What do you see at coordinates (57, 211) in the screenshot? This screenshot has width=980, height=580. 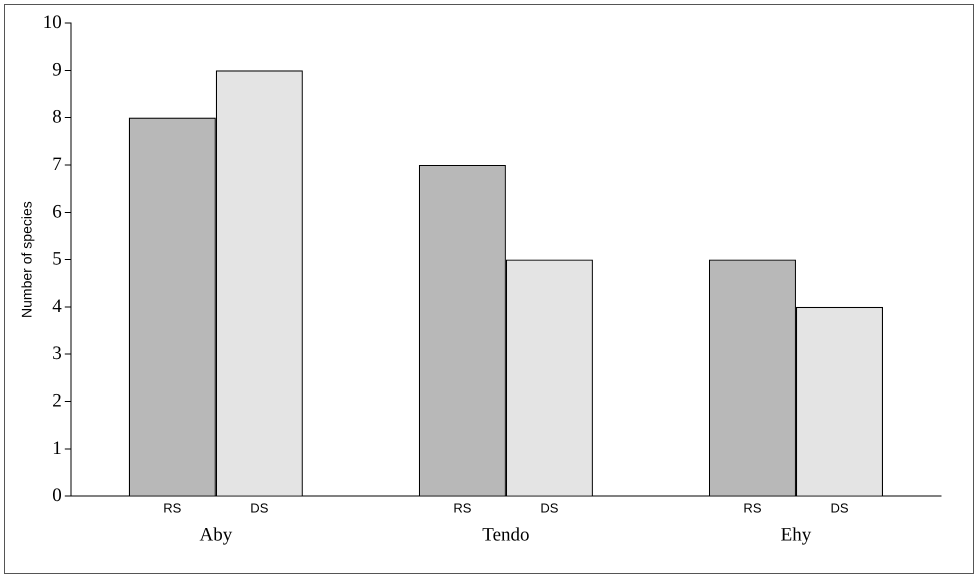 I see `y-tick-label: 6` at bounding box center [57, 211].